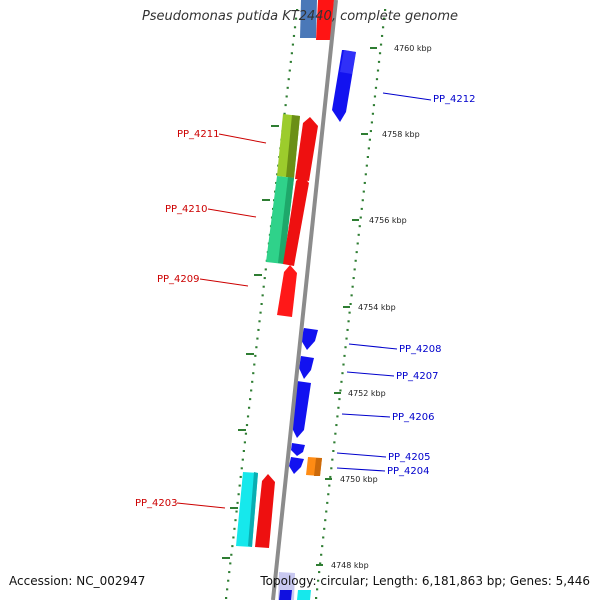  Describe the element at coordinates (186, 209) in the screenshot. I see `gene-label-pp4210: PP_4210` at that location.